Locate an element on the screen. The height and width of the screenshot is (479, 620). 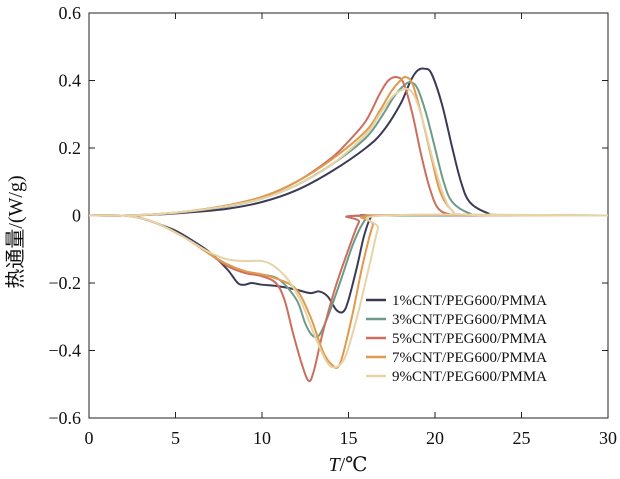
y-tick-label: 0.6 is located at coordinates (70, 13).